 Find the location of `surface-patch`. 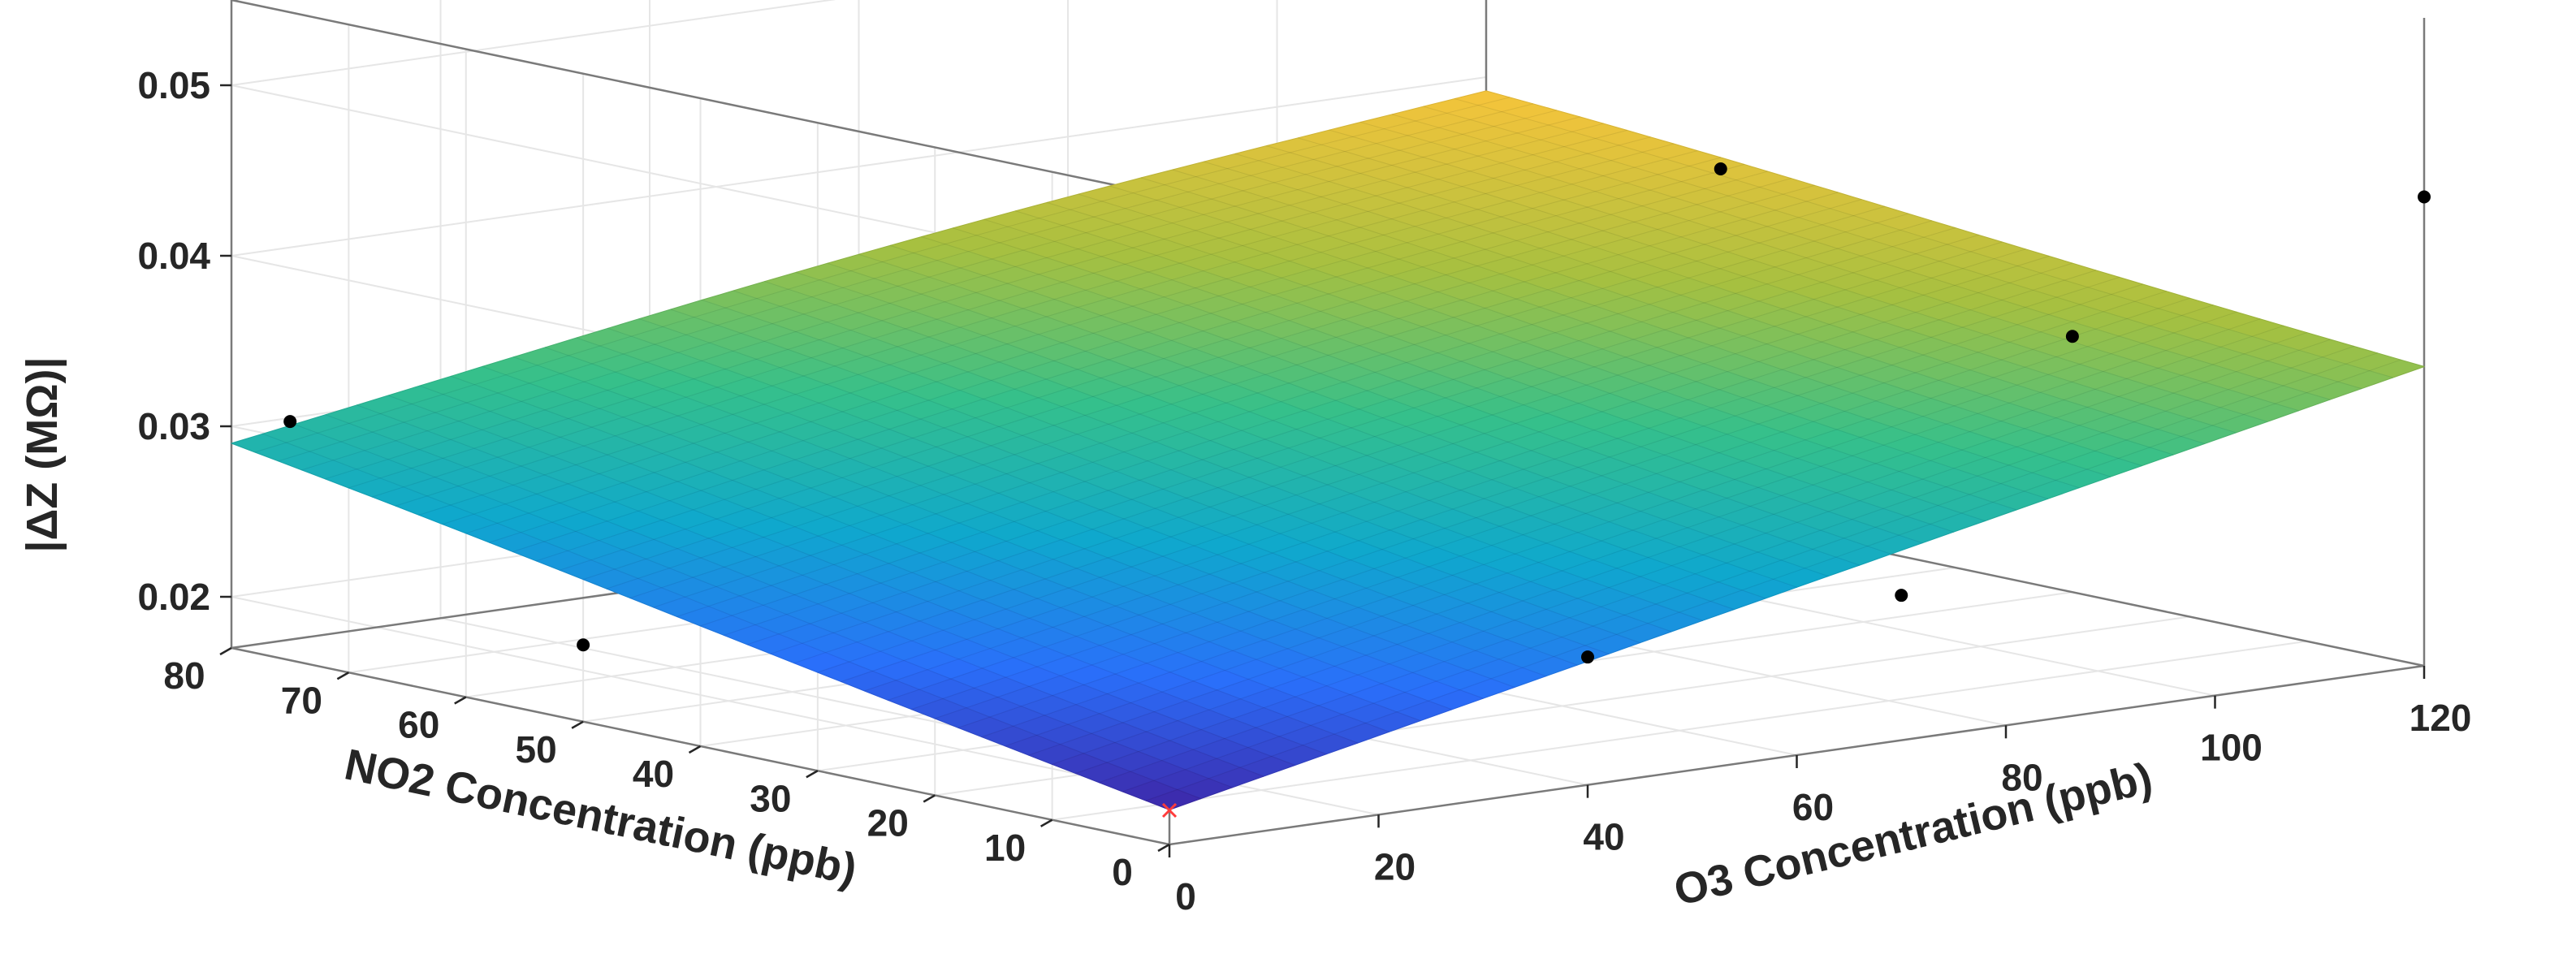

surface-patch is located at coordinates (1174, 799).